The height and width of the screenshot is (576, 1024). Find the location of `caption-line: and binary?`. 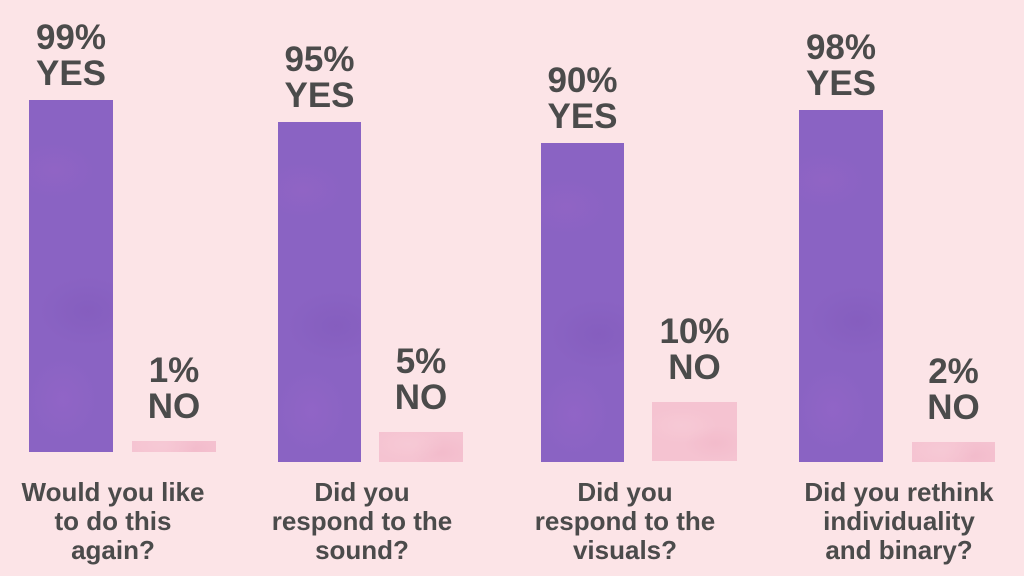

caption-line: and binary? is located at coordinates (899, 550).